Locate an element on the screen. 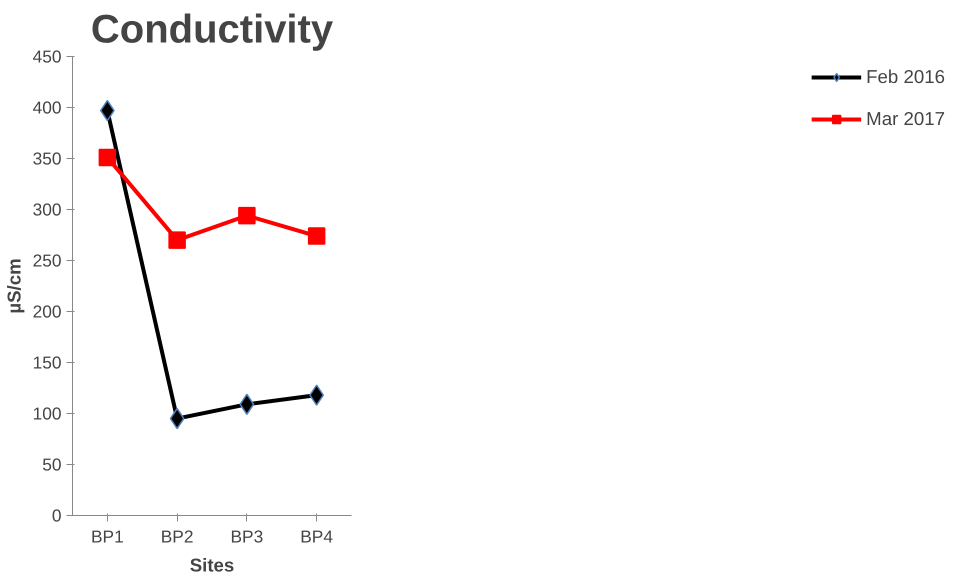  y-tick-label: 50 is located at coordinates (52, 464).